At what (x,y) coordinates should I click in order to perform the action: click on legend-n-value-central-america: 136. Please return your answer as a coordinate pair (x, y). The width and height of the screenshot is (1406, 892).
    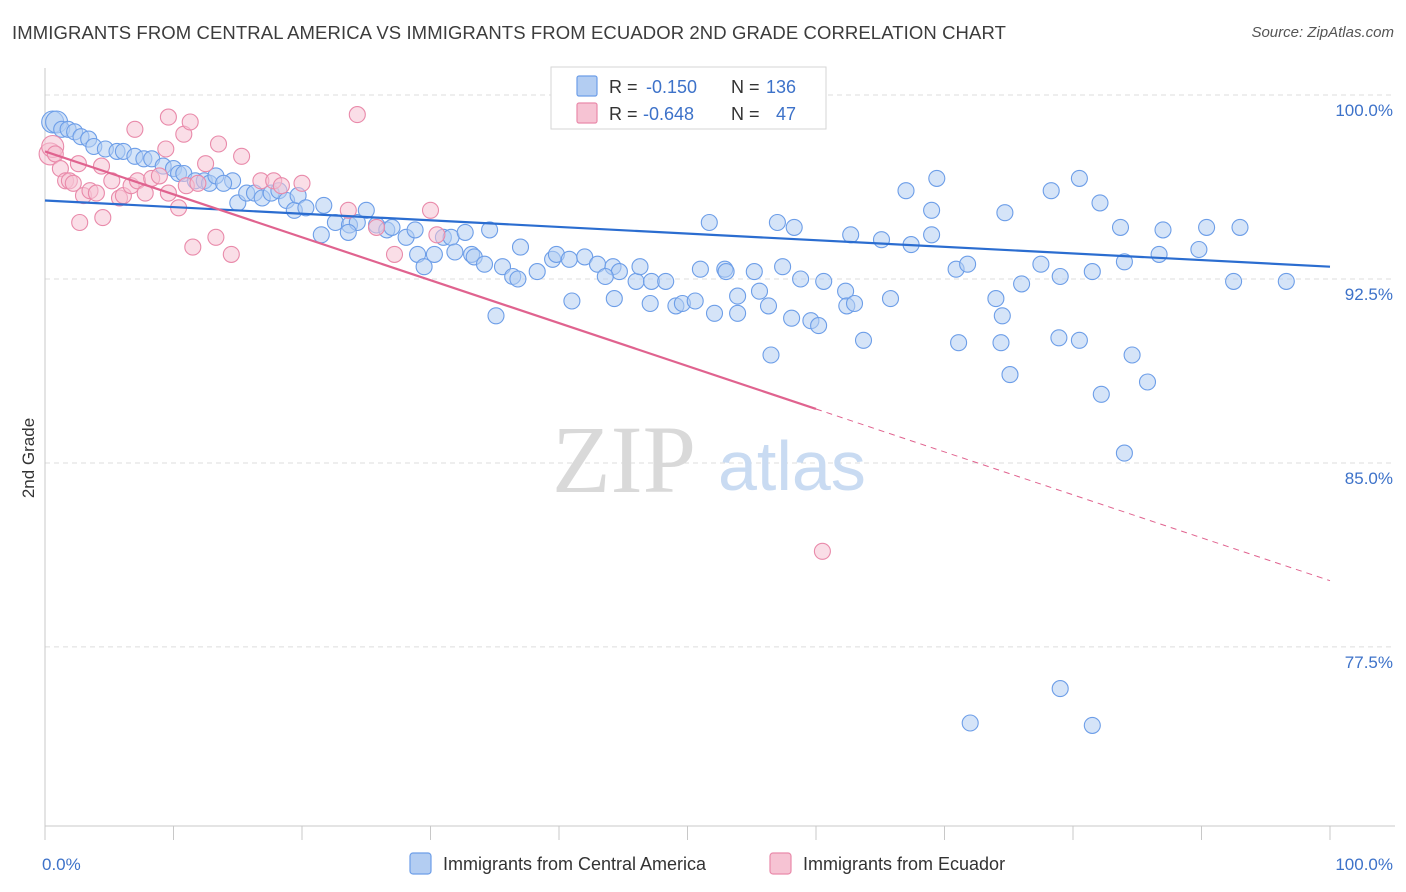
    Looking at the image, I should click on (781, 87).